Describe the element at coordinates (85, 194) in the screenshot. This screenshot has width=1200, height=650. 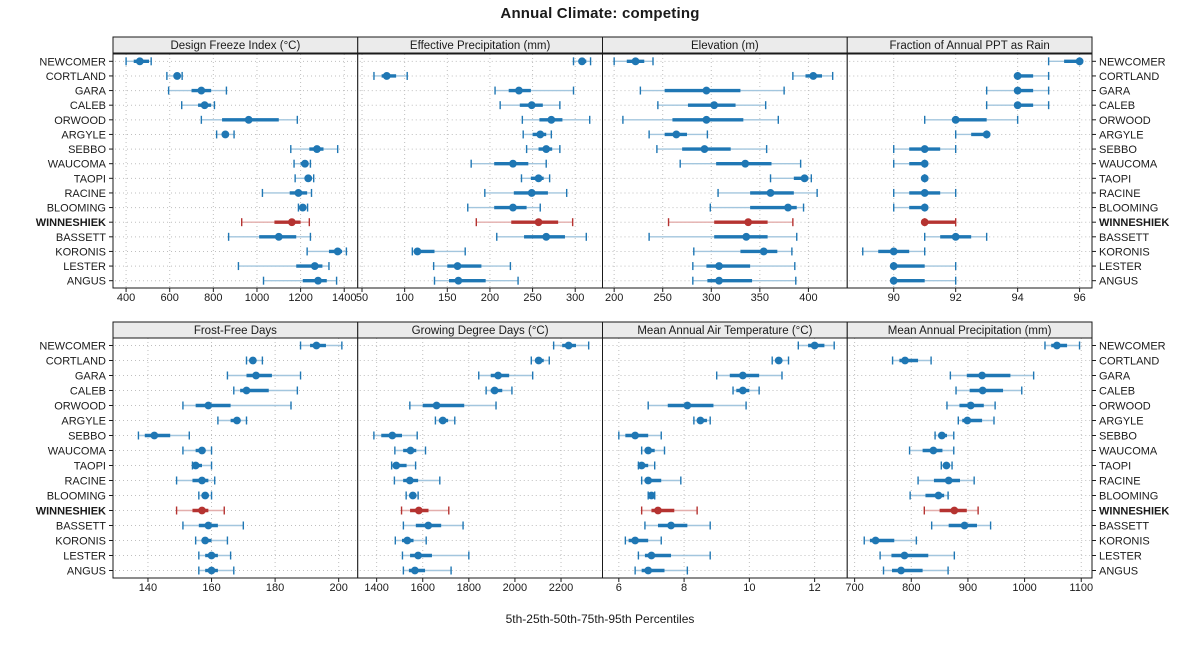
I see `row-label-left: RACINE` at that location.